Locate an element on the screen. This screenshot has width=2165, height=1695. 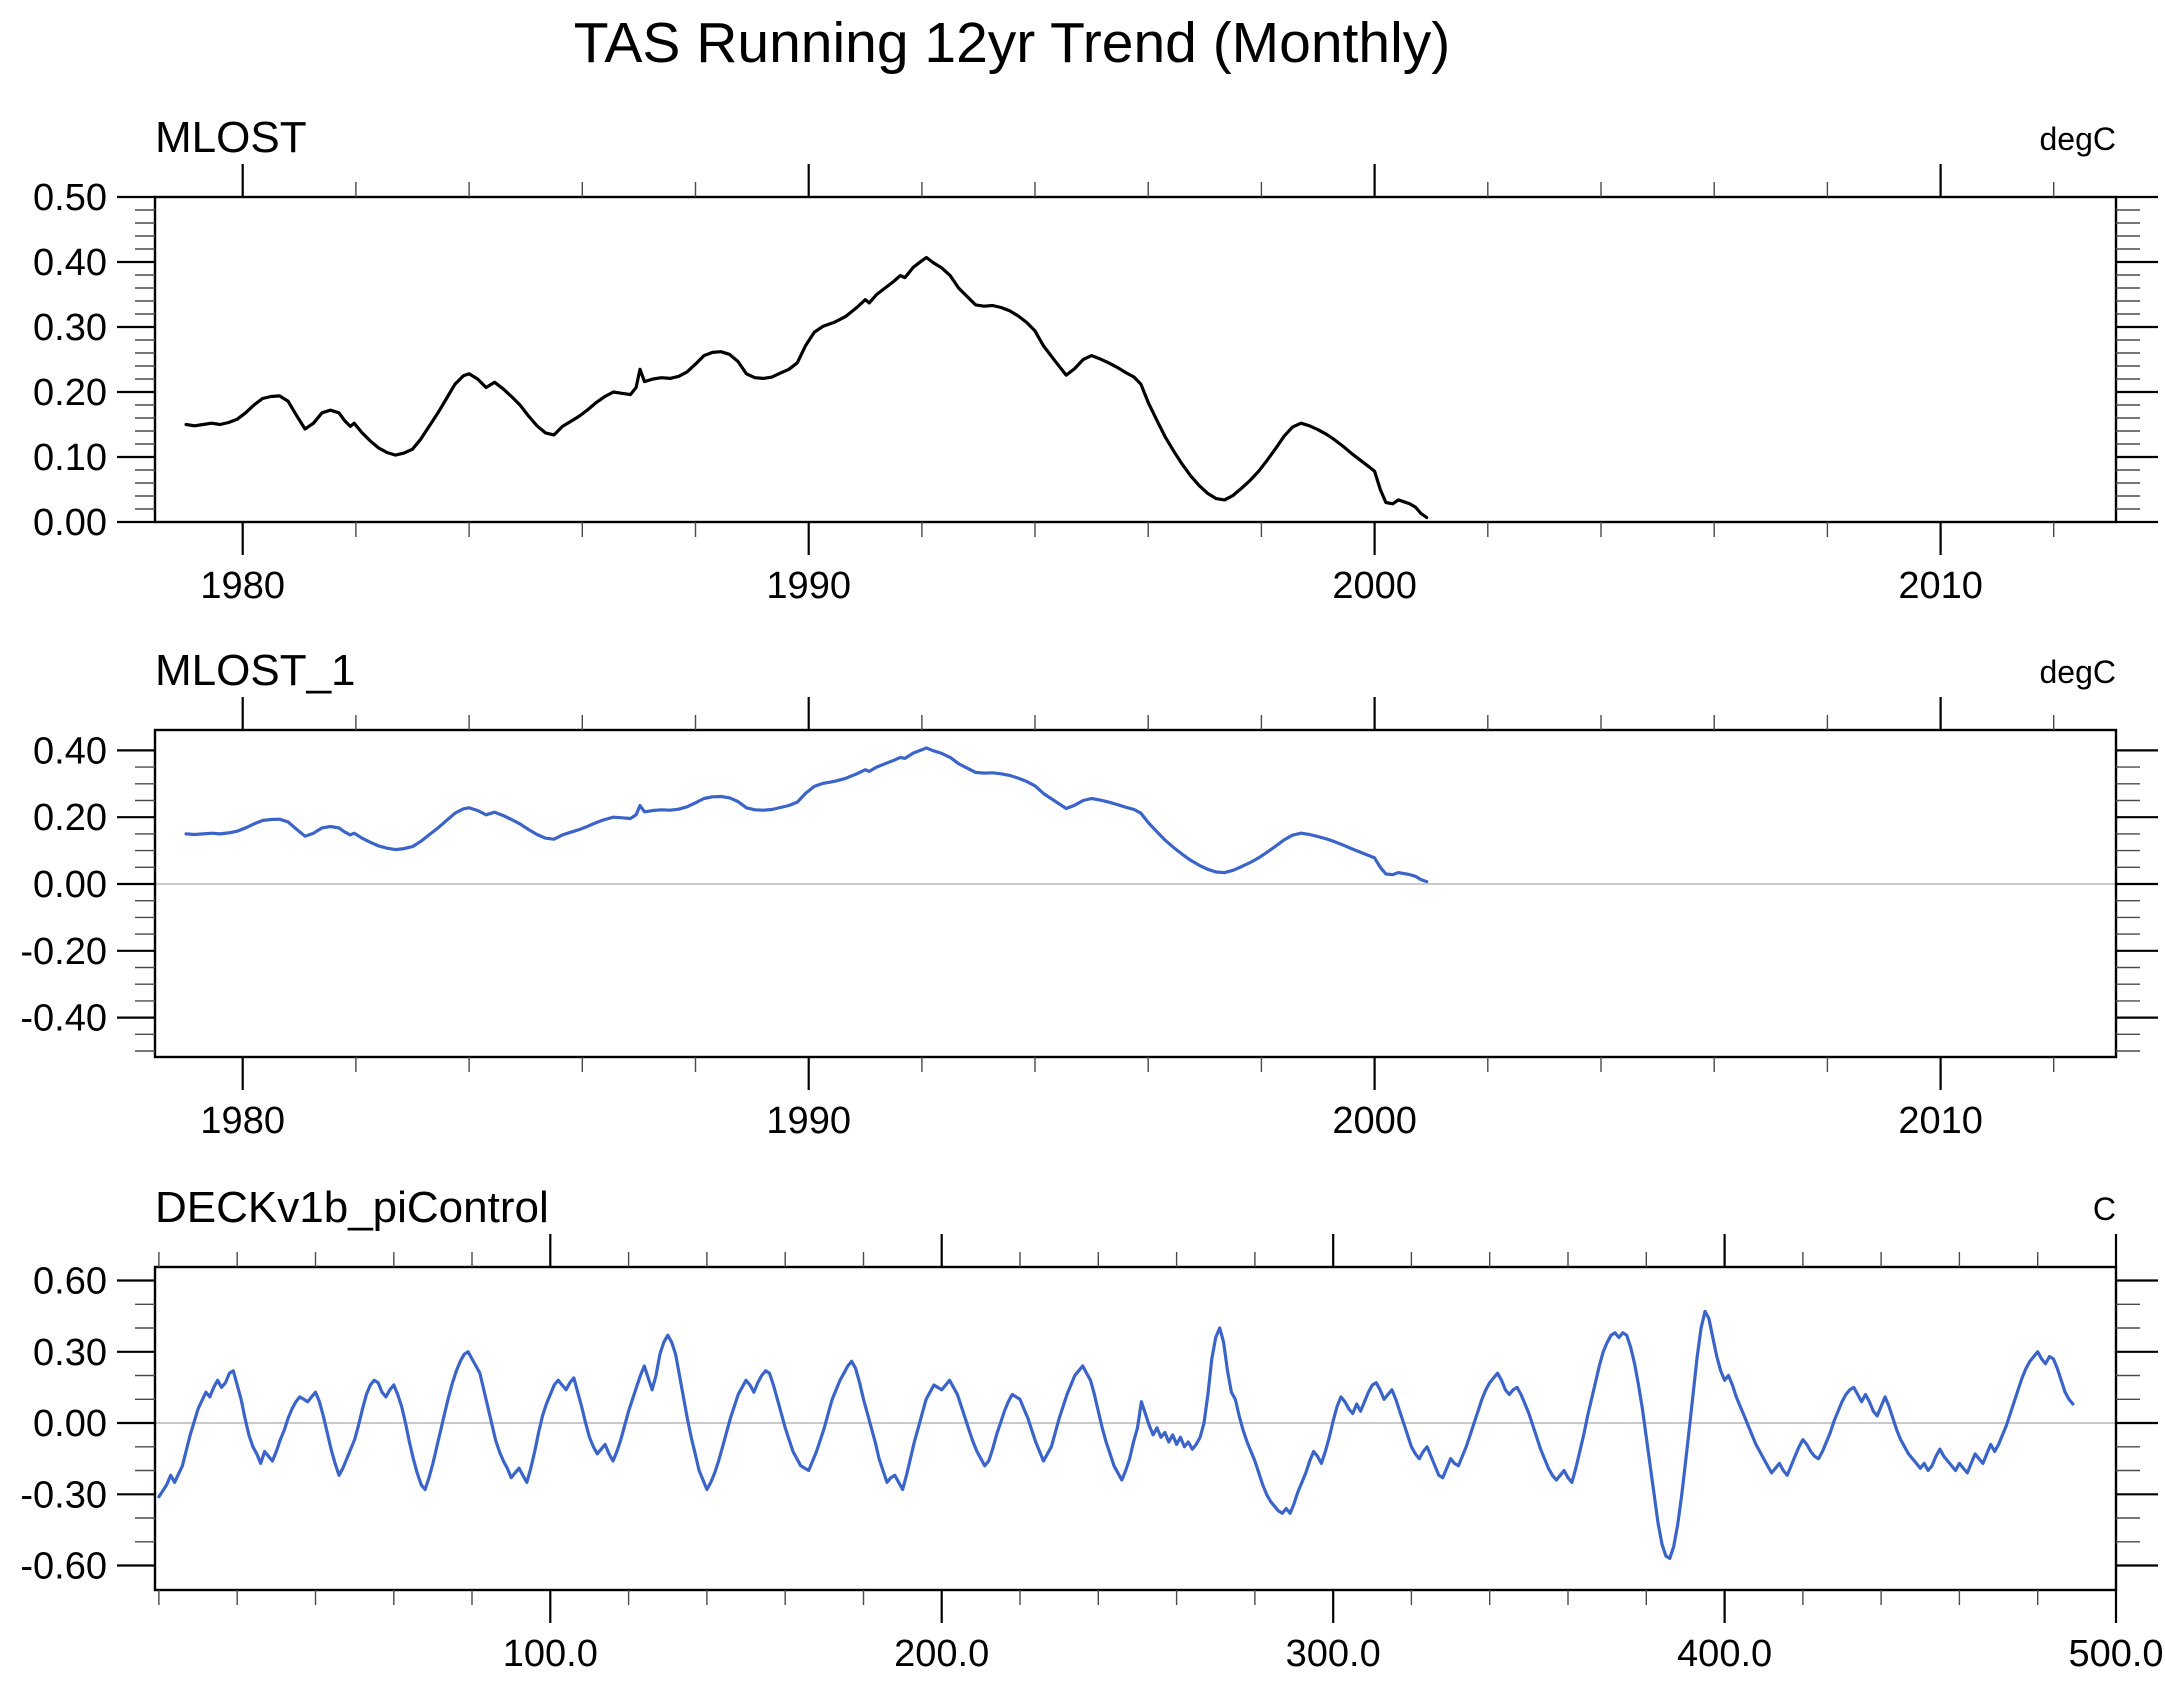
panel-2-x-tick-label: 1980 is located at coordinates (242, 1121).